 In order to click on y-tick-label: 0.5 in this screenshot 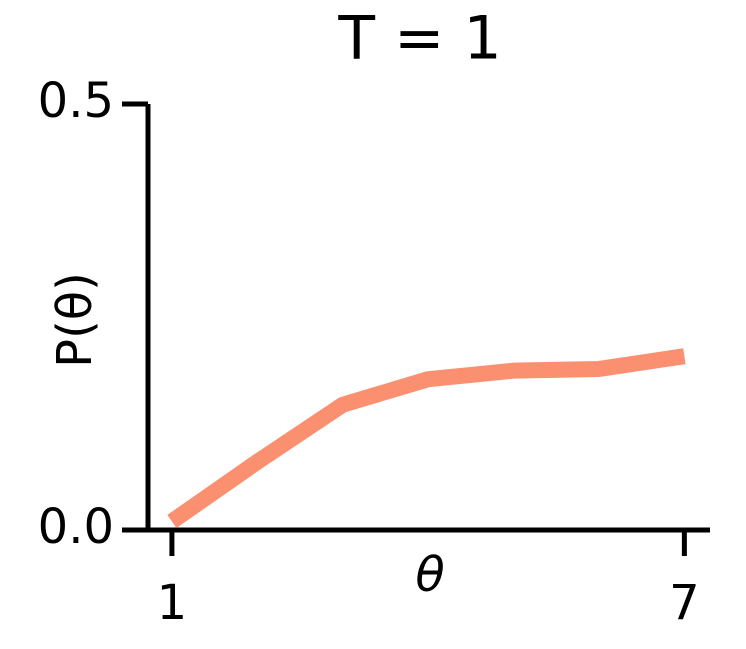, I will do `click(76, 101)`.